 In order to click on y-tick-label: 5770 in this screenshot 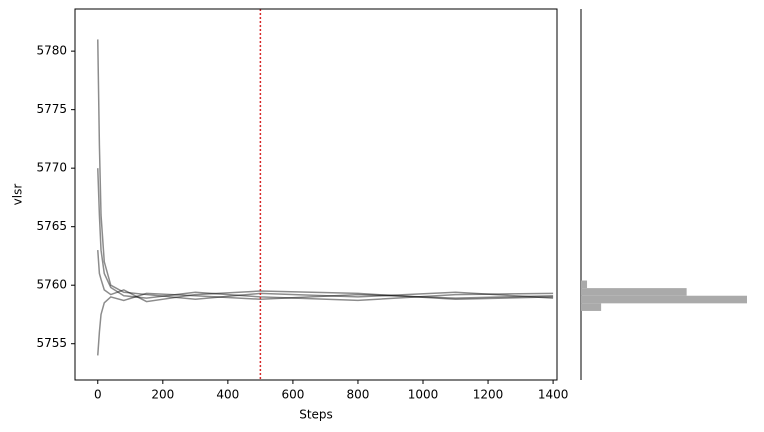, I will do `click(51, 168)`.